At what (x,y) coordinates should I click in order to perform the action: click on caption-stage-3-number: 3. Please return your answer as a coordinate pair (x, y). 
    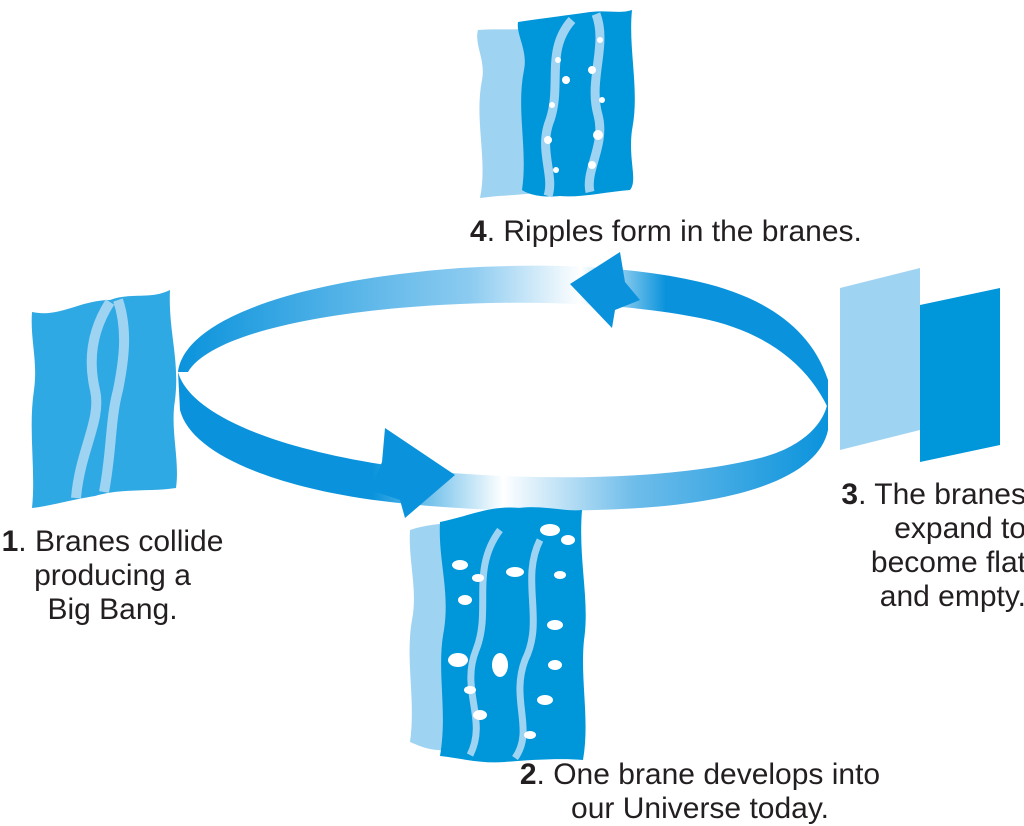
    Looking at the image, I should click on (850, 494).